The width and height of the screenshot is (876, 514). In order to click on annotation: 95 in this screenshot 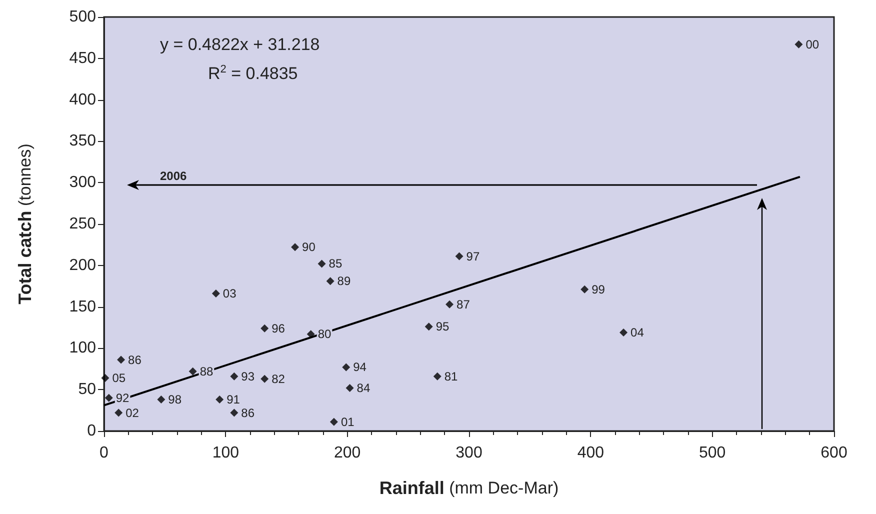, I will do `click(443, 327)`.